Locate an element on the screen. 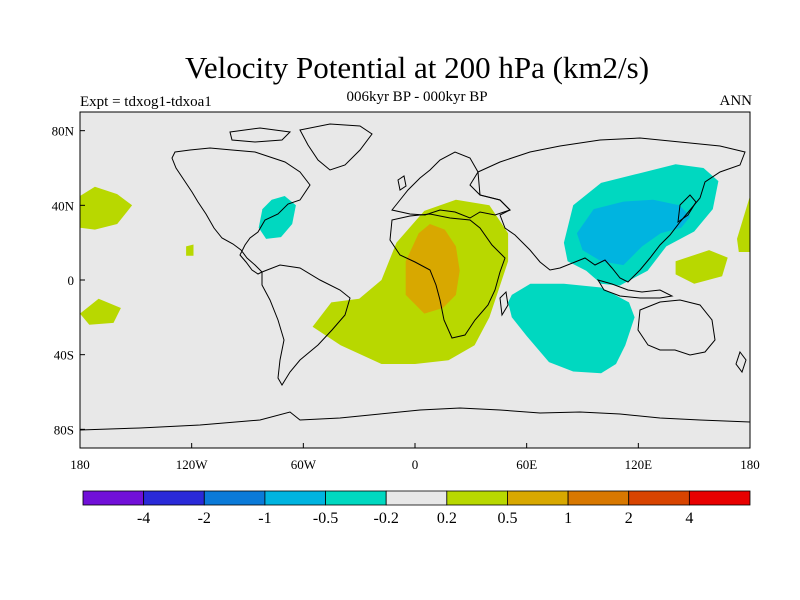 This screenshot has height=600, width=800. coastline-japan is located at coordinates (687, 209).